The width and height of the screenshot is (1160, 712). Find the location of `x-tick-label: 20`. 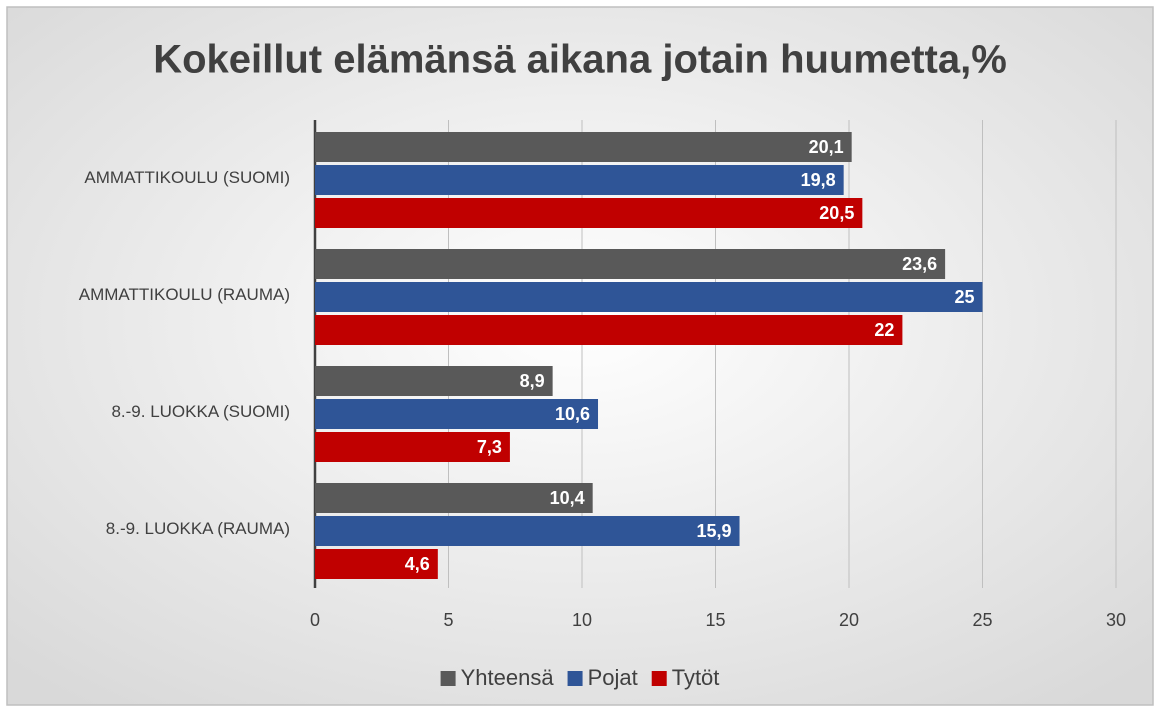

x-tick-label: 20 is located at coordinates (849, 620).